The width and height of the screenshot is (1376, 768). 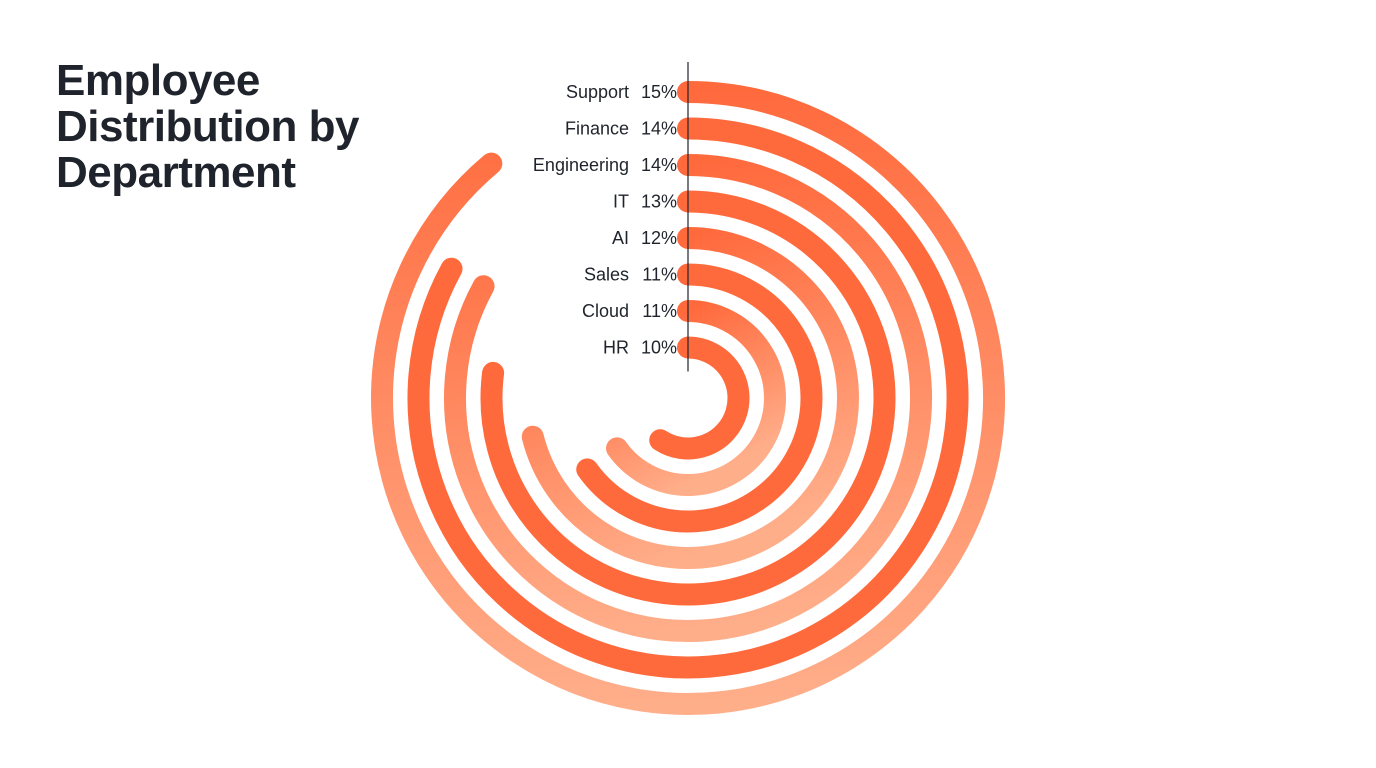 I want to click on category-label-hr: HR, so click(x=616, y=348).